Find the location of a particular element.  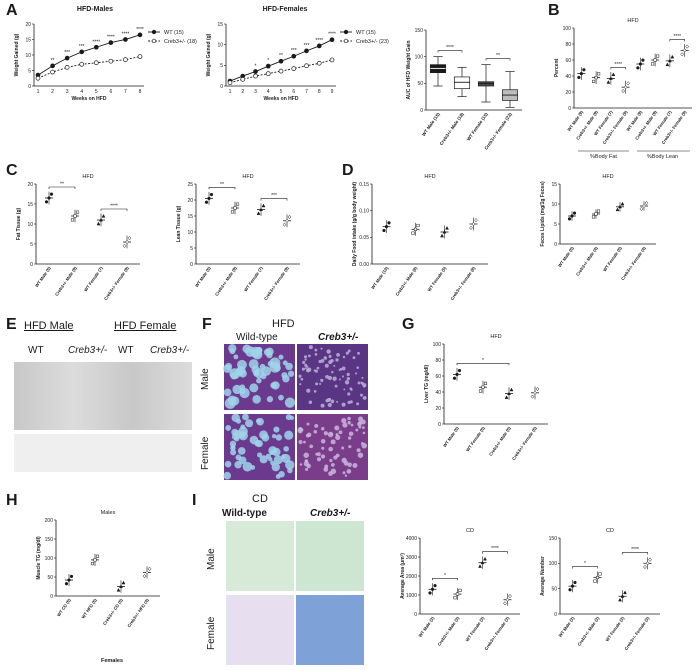

g-ytick-label: 20 is located at coordinates (438, 409).